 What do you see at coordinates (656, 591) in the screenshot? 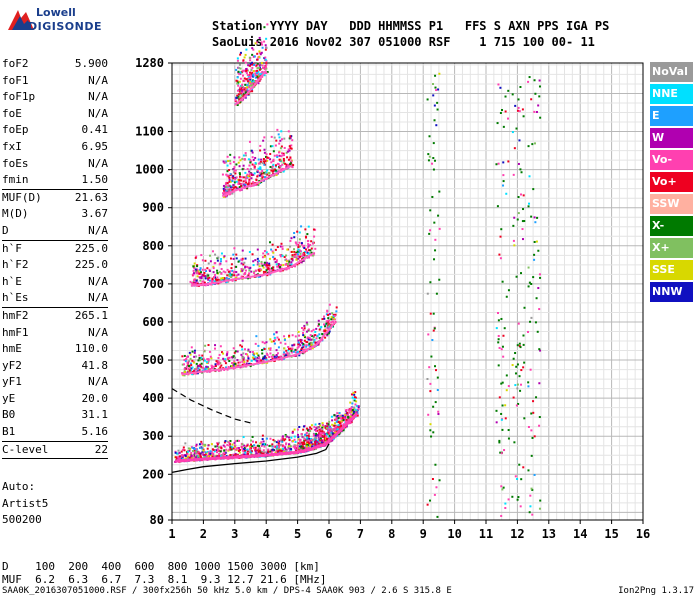
I see `version-label: Ion2Png 1.3.17` at bounding box center [656, 591].